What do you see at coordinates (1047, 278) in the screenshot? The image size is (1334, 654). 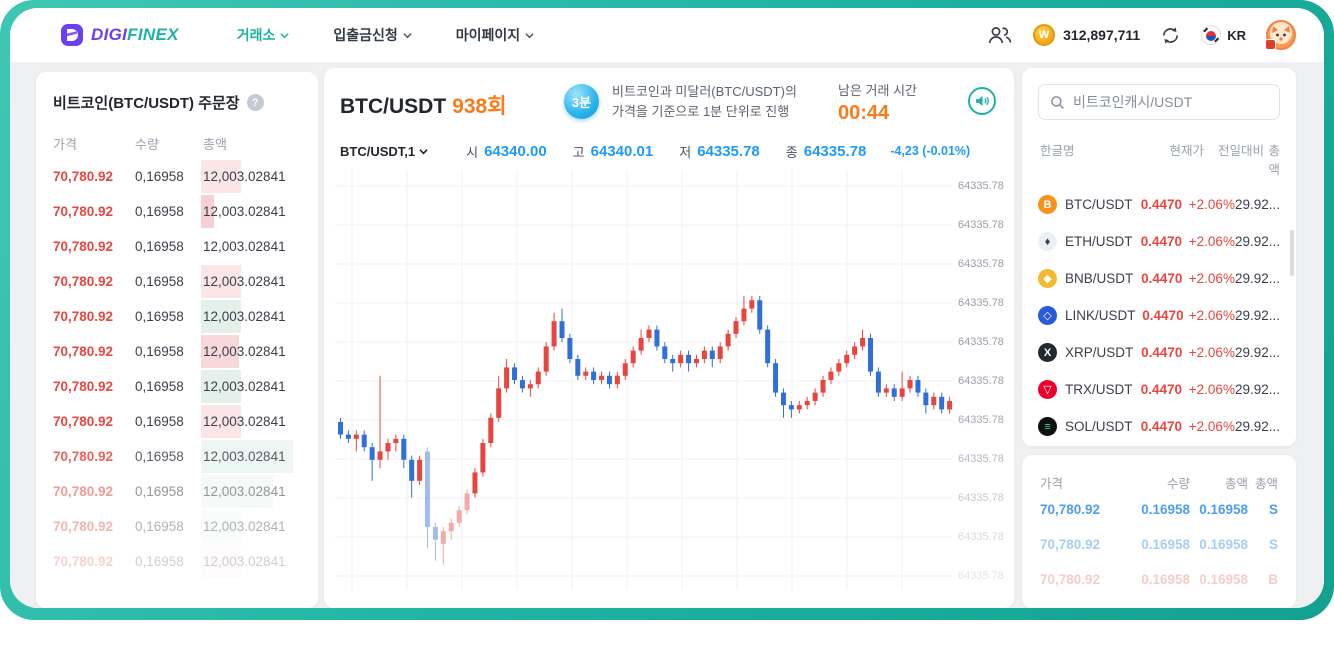 I see `bnb-icon: ◆` at bounding box center [1047, 278].